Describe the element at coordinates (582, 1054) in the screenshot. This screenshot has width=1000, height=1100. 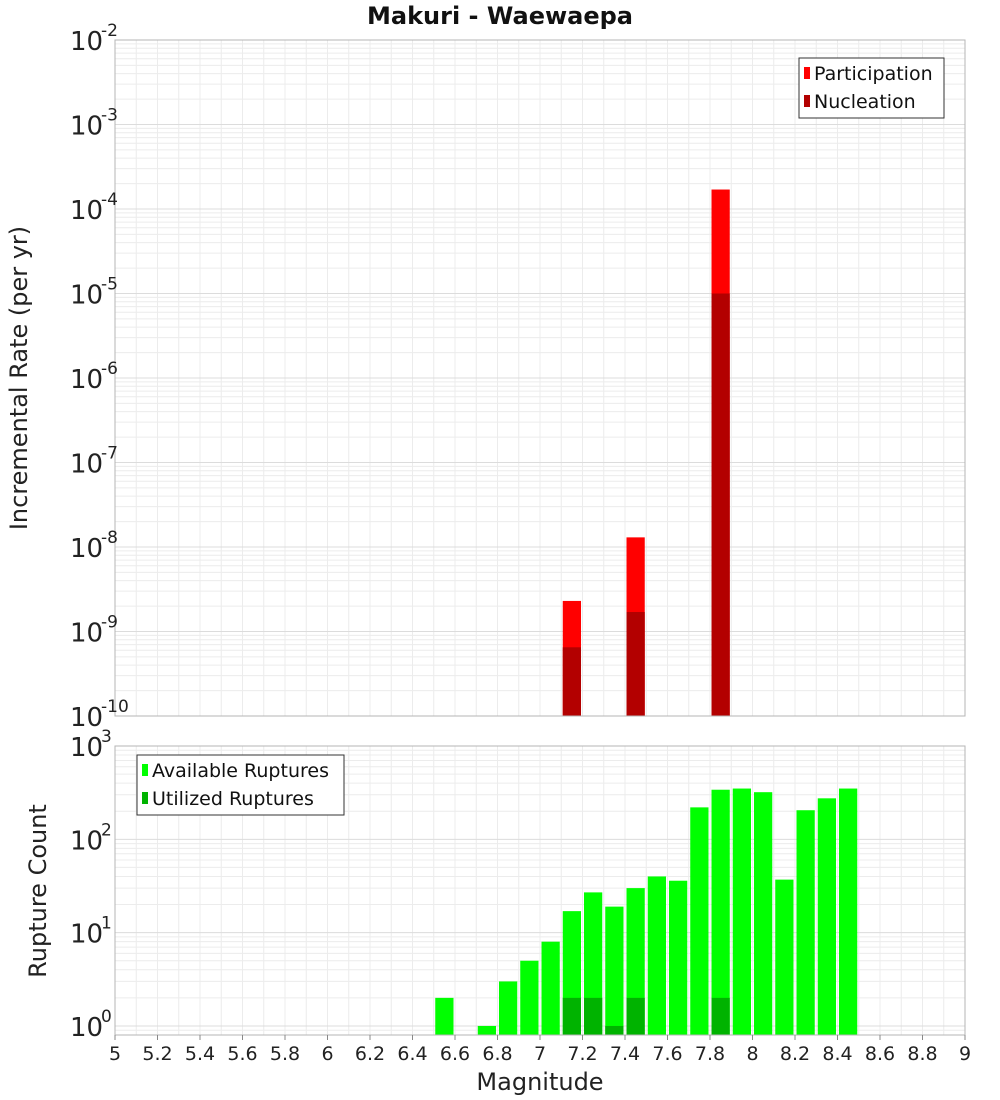
I see `x-tick-label: 7.2` at that location.